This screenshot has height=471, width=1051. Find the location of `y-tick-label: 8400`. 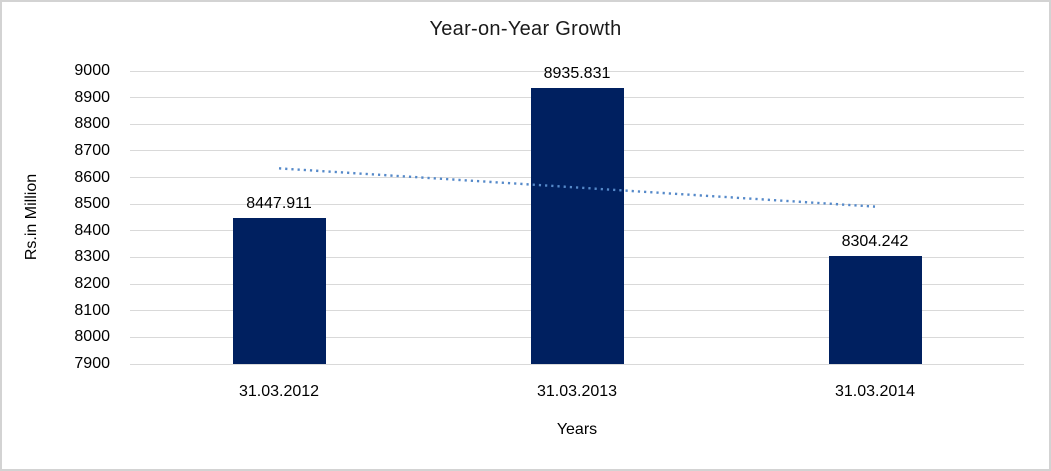

y-tick-label: 8400 is located at coordinates (92, 230).